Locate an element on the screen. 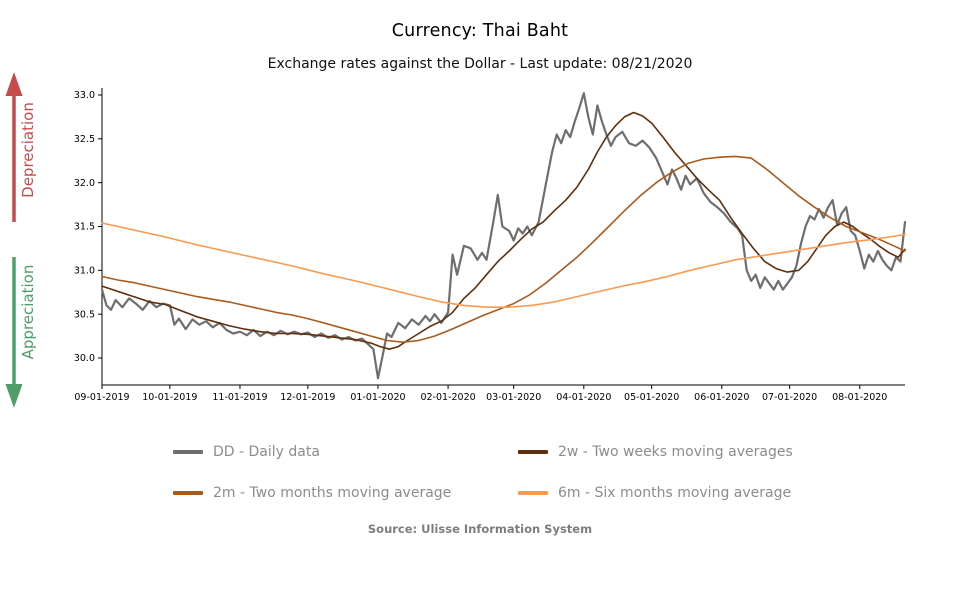 This screenshot has height=600, width=960. svg-text: 31.0 is located at coordinates (84, 271).